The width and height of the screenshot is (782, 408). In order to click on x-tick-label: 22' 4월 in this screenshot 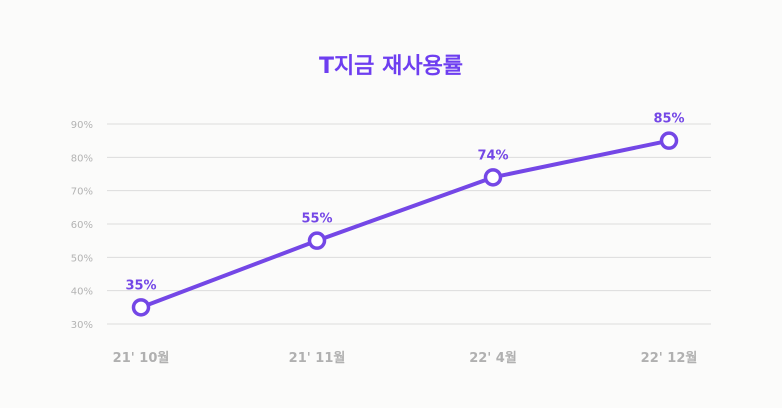, I will do `click(493, 358)`.